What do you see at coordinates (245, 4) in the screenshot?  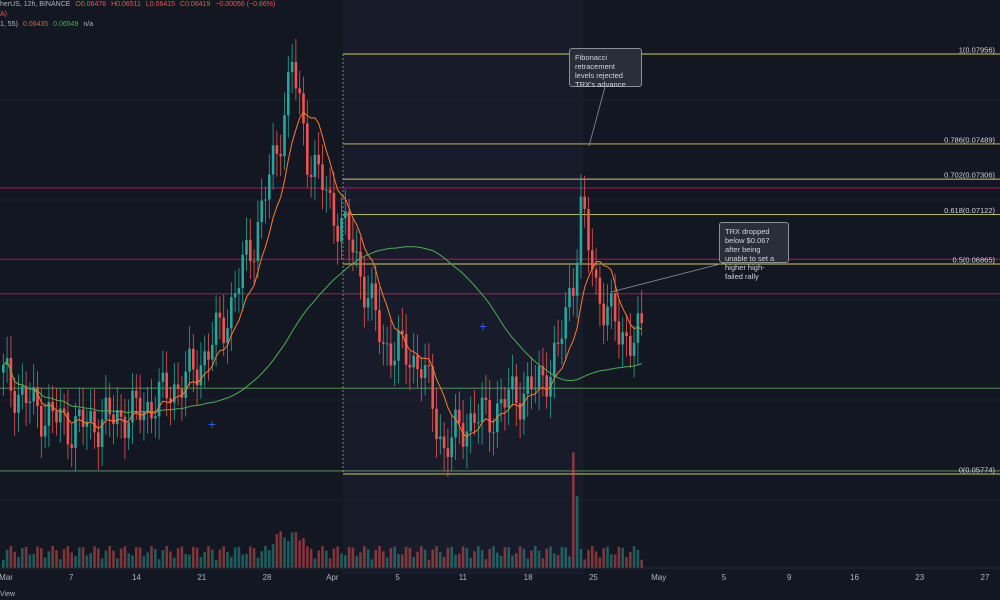 I see `change-value: −0.00056 (−0.86%)` at bounding box center [245, 4].